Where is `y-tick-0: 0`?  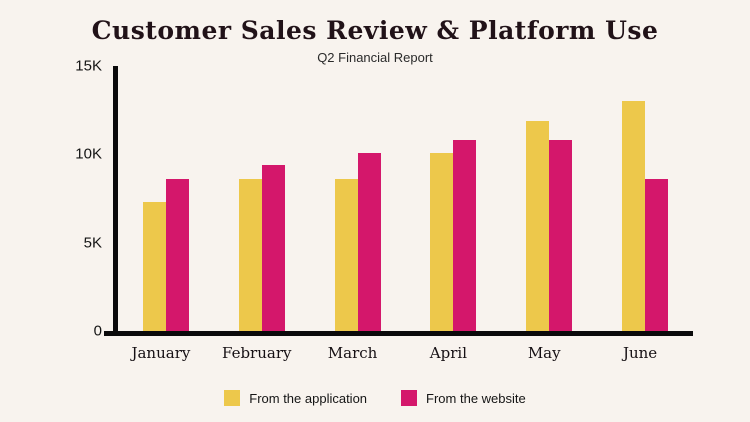
y-tick-0: 0 is located at coordinates (97, 331).